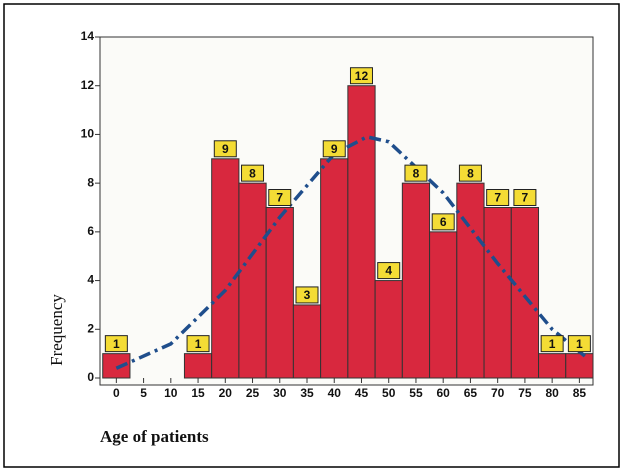  Describe the element at coordinates (88, 134) in the screenshot. I see `y-tick-label: 10` at that location.